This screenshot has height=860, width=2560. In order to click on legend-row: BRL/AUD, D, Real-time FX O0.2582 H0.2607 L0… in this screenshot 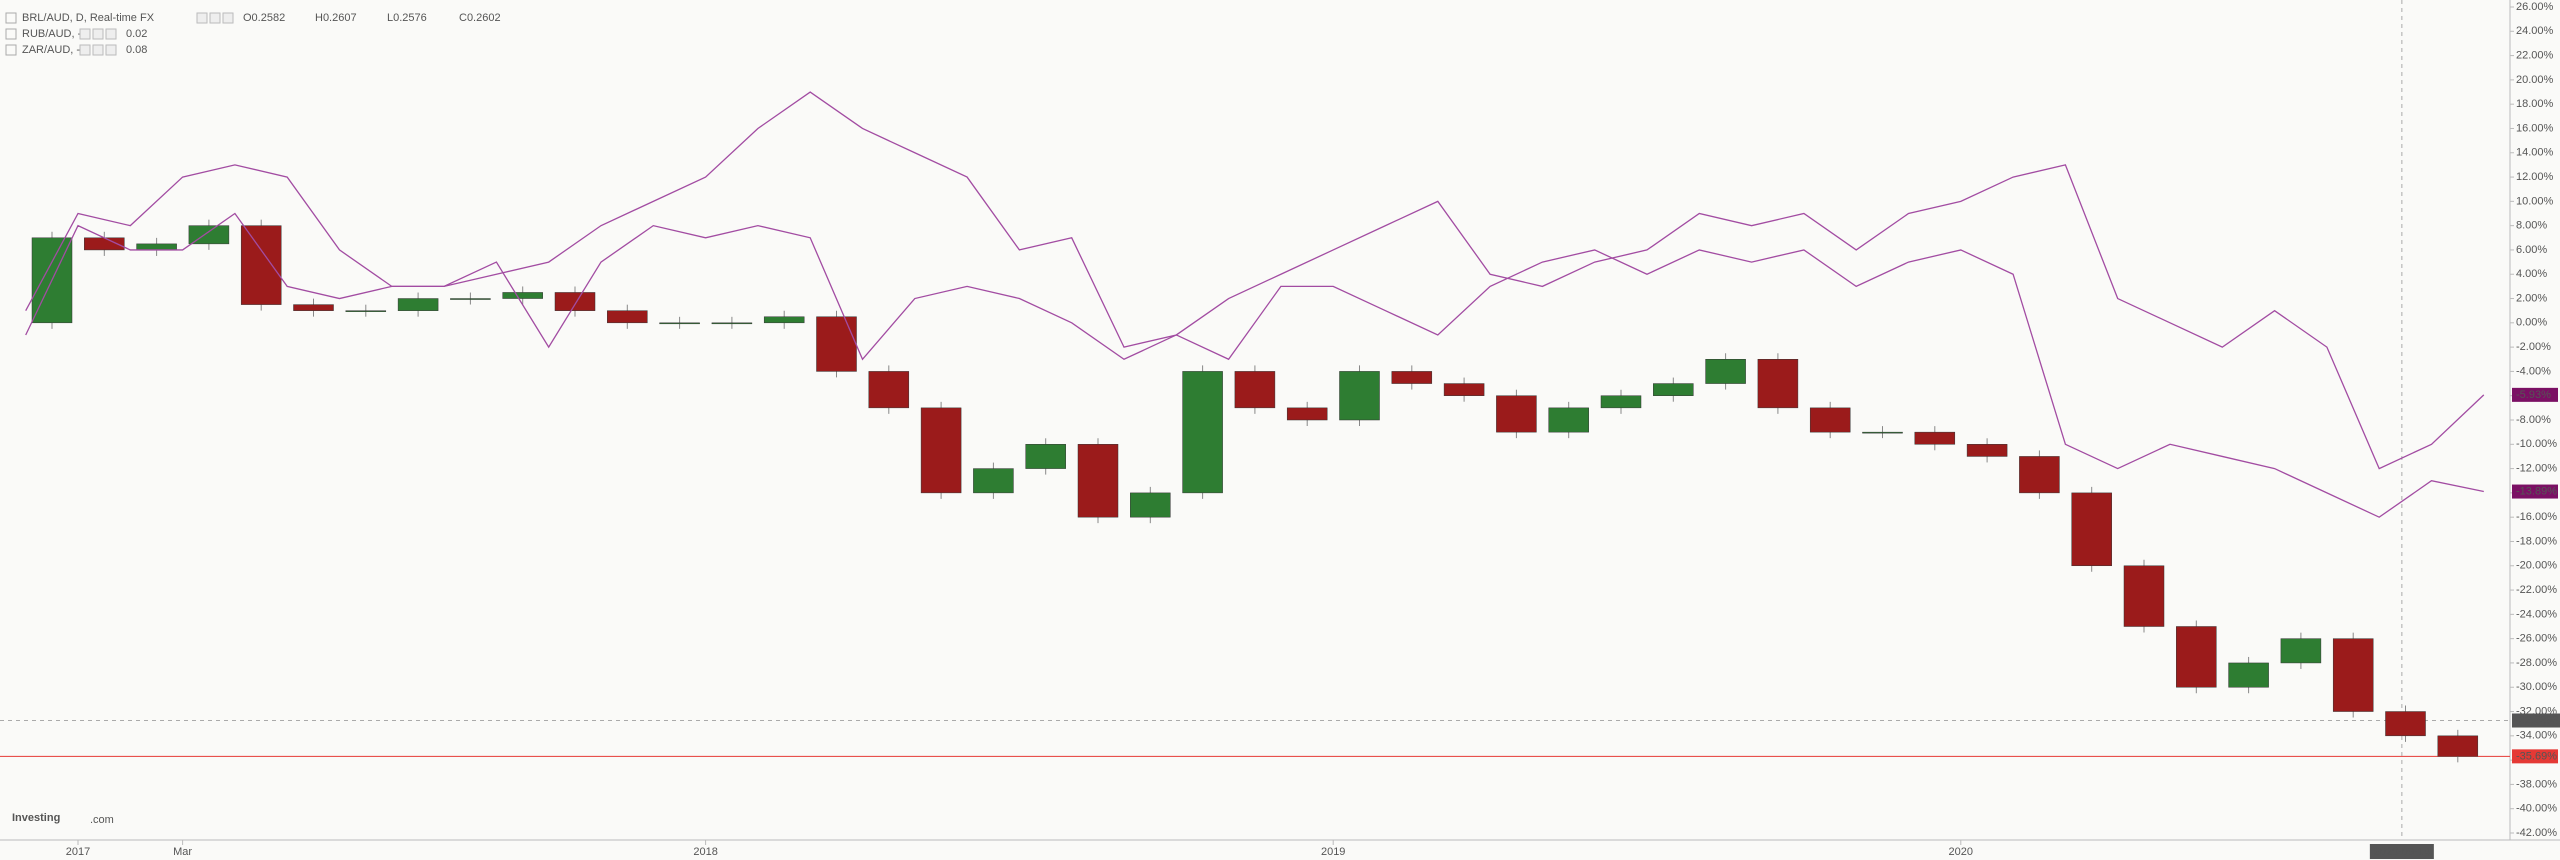, I will do `click(253, 18)`.